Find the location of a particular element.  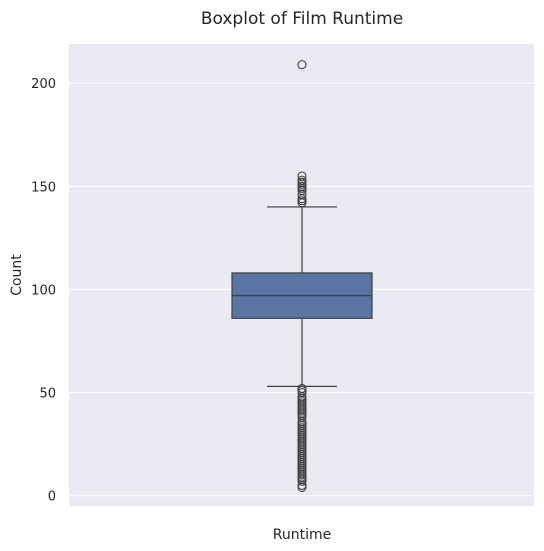

y-tick-labels: 0 50 100 150 200 is located at coordinates (43, 291).